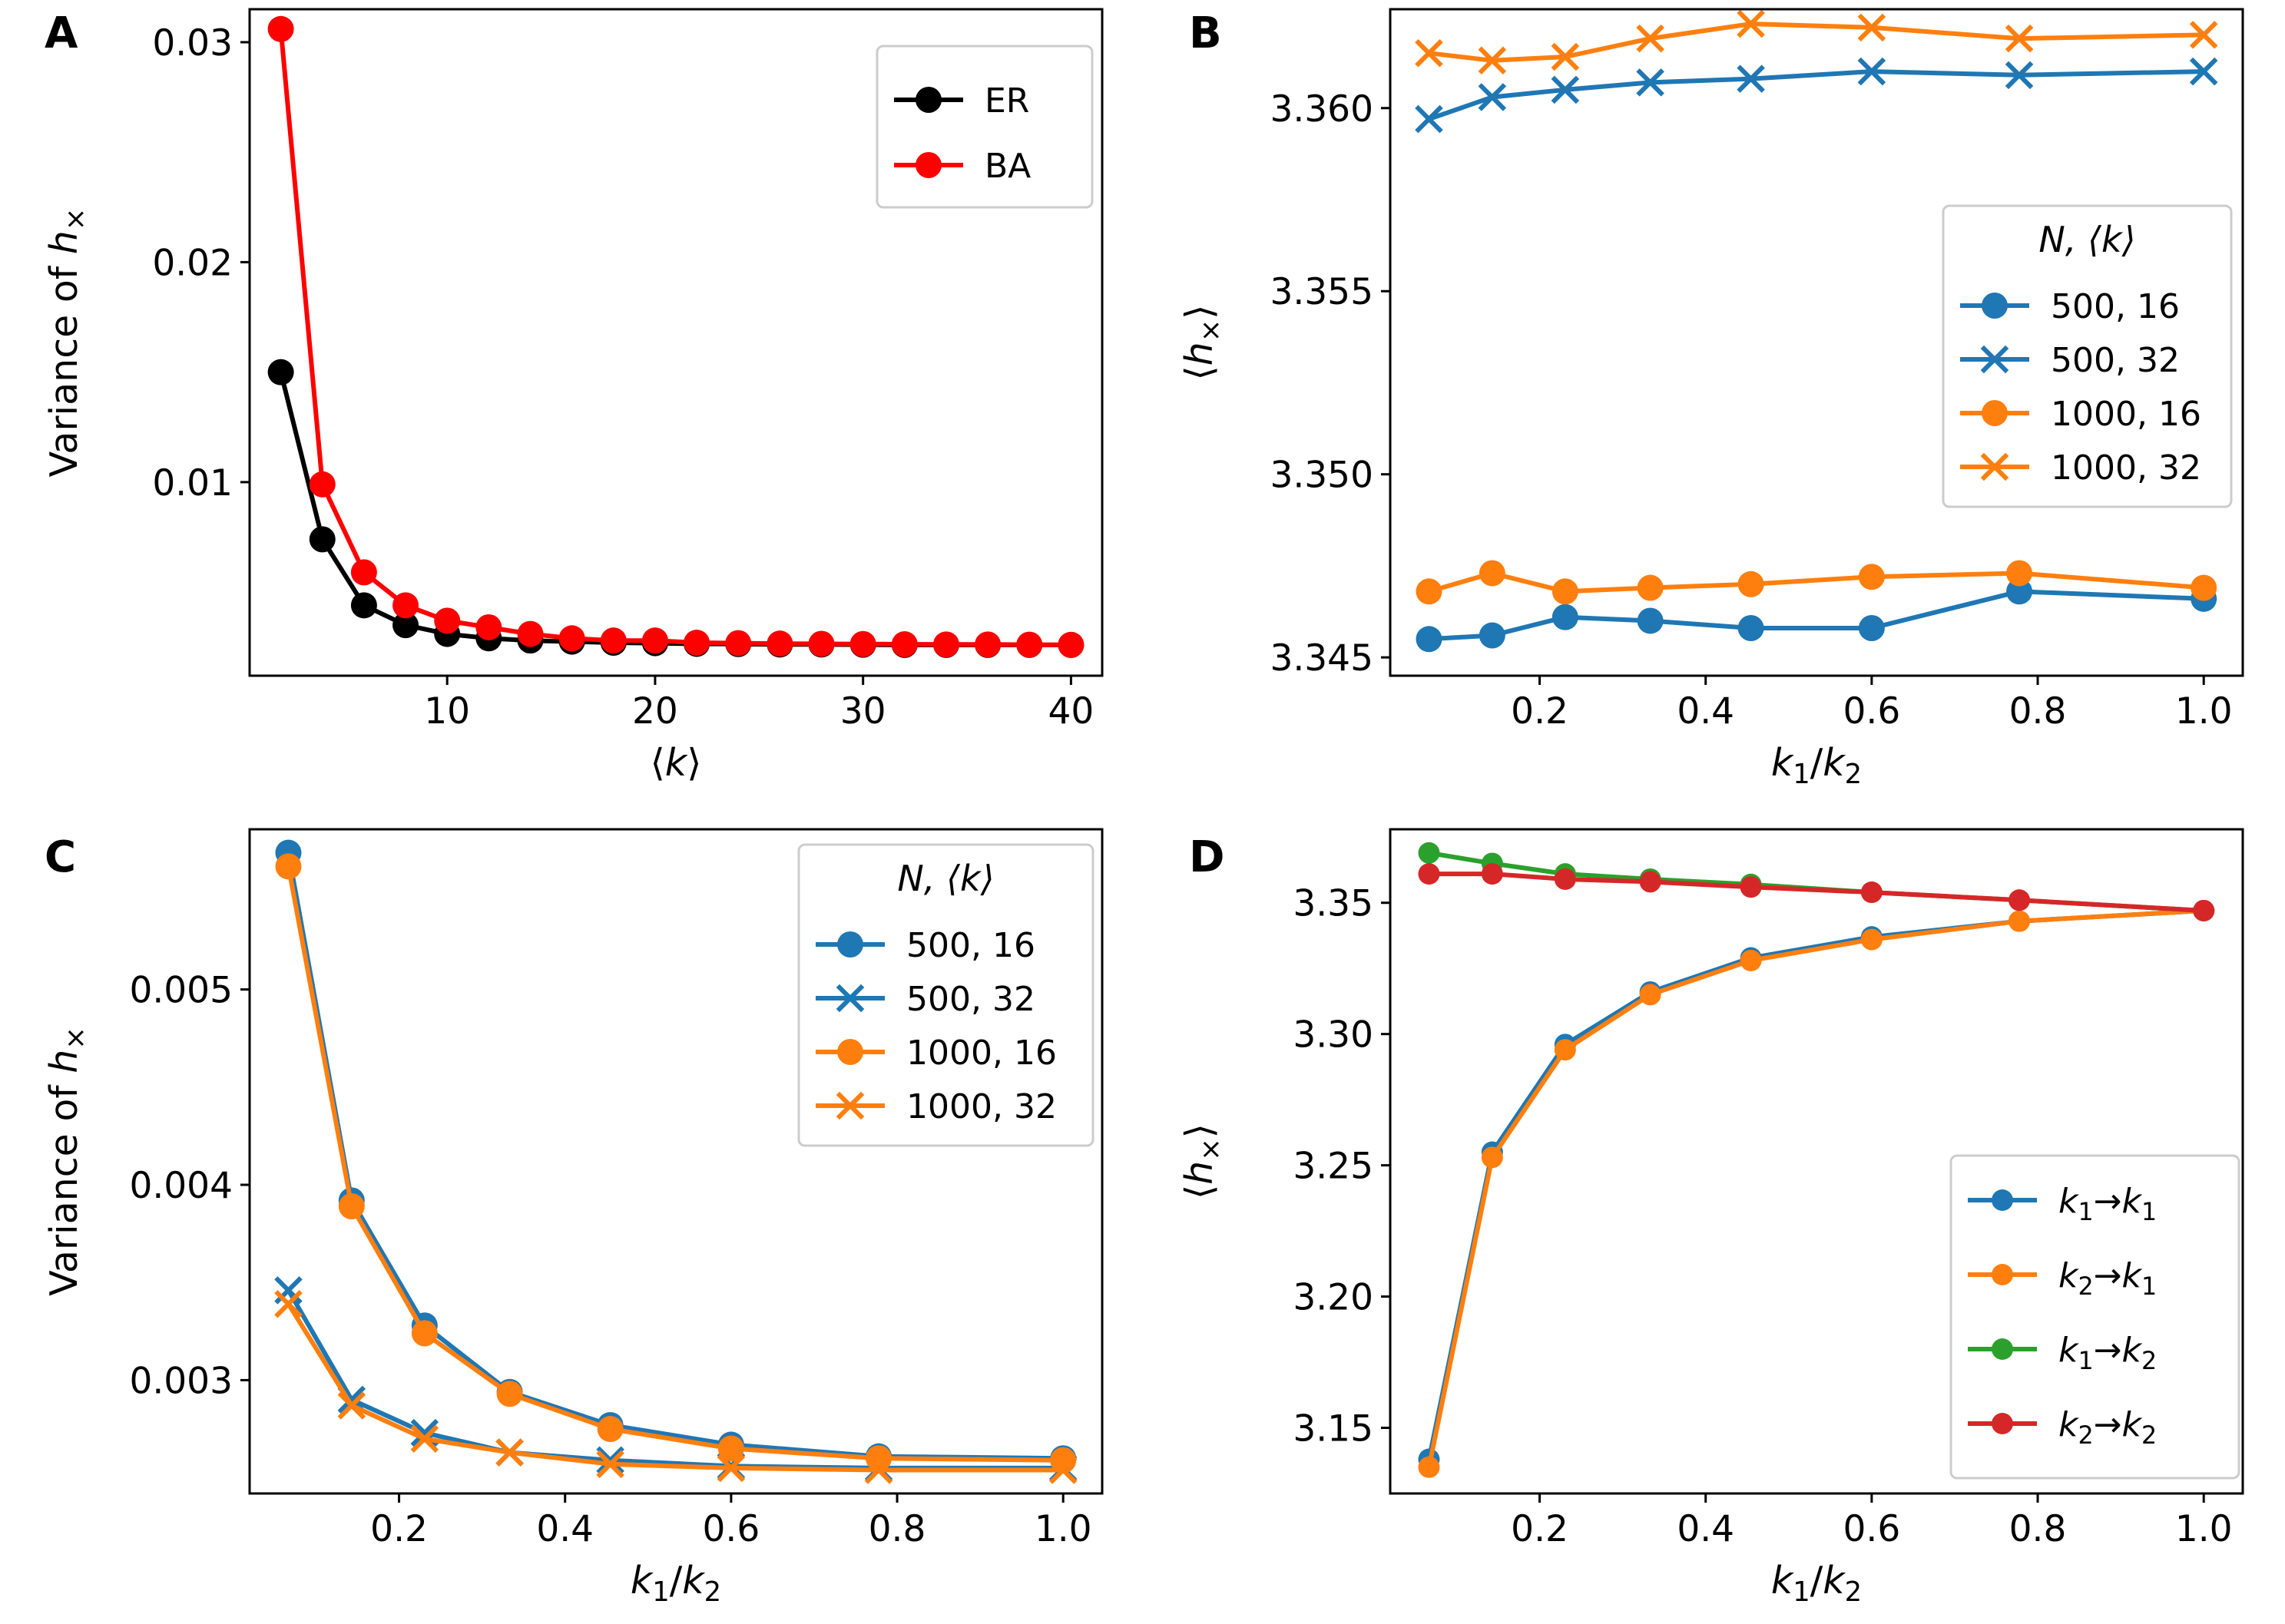 Image resolution: width=2285 pixels, height=1624 pixels. Describe the element at coordinates (193, 43) in the screenshot. I see `y-tick-label: 0.03` at that location.